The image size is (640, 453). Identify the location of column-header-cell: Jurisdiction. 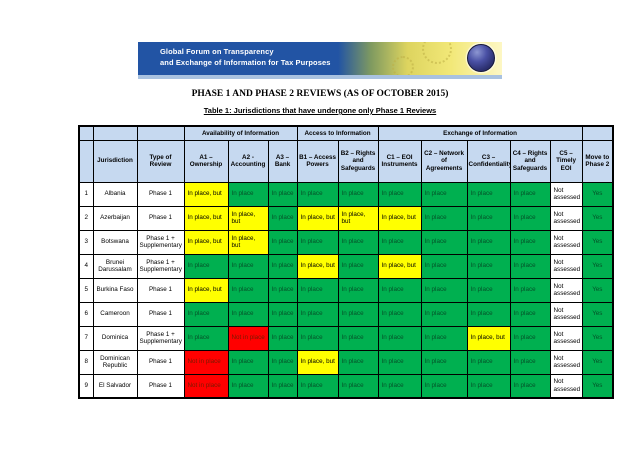
(115, 161).